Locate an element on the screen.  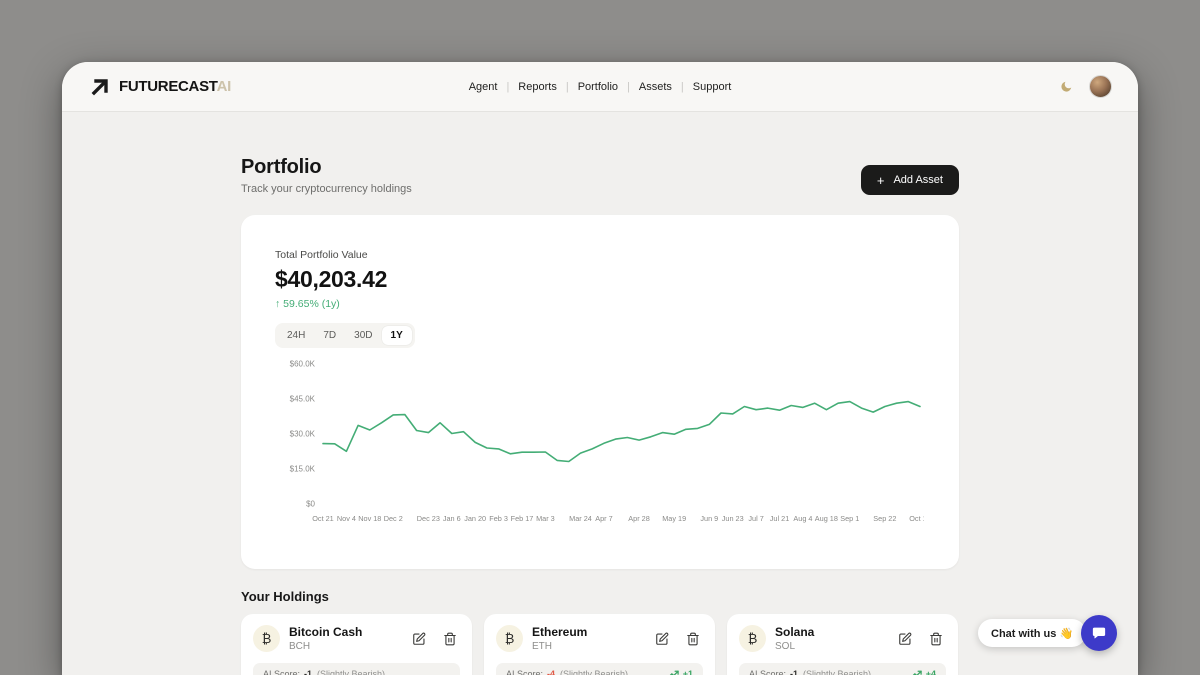
svg-text: Jun 9 is located at coordinates (709, 518).